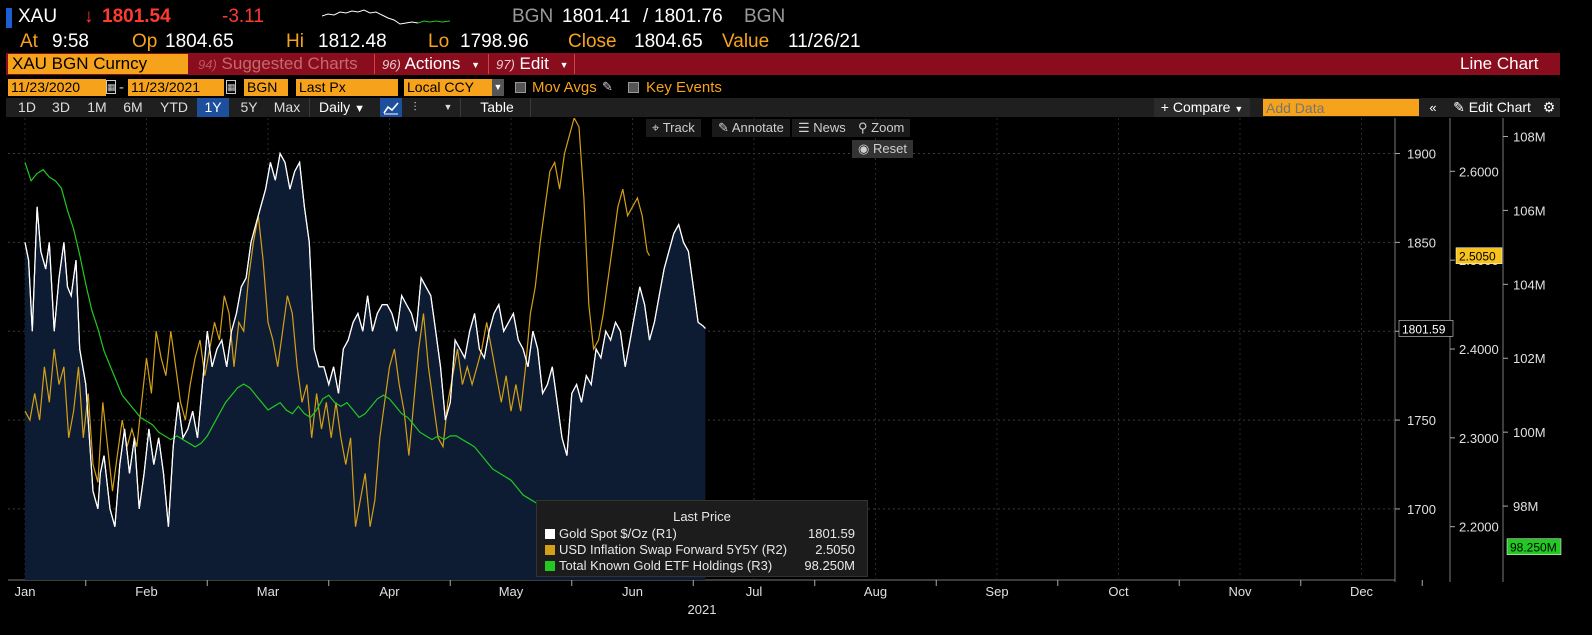 The image size is (1592, 635). I want to click on line-chart-icon, so click(391, 107).